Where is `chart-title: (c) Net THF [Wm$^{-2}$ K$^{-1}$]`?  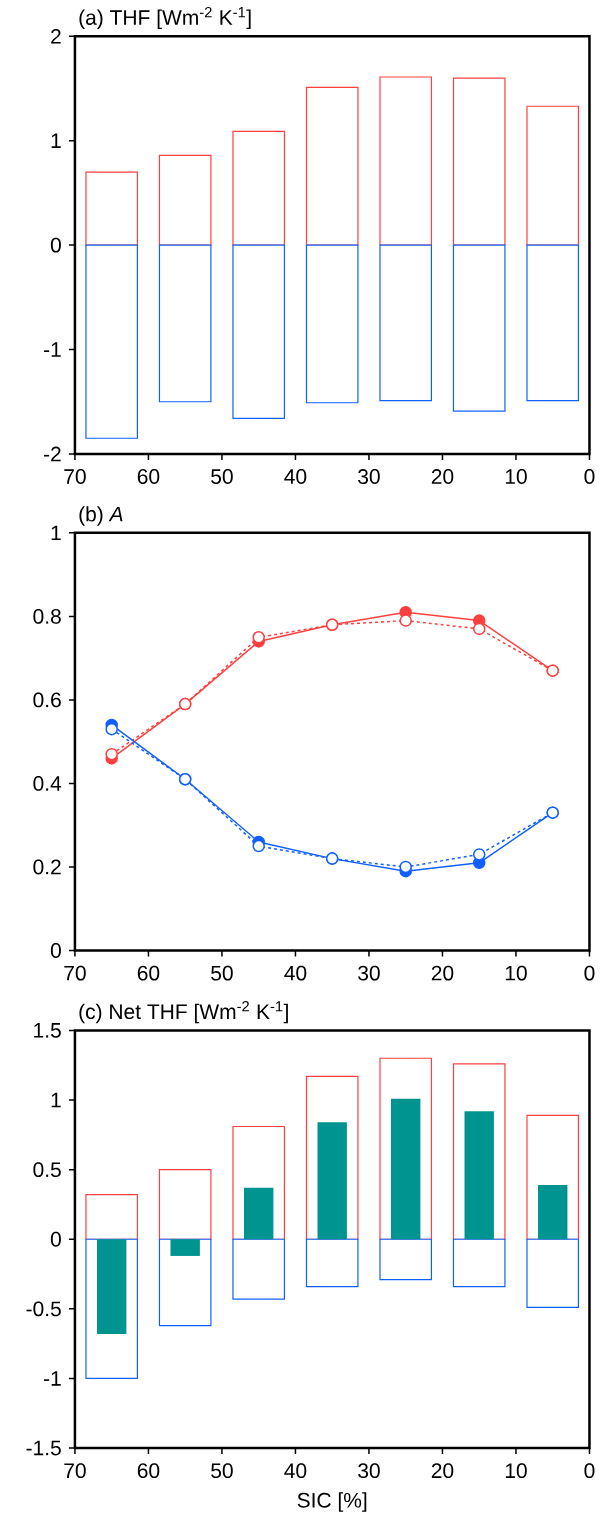
chart-title: (c) Net THF [Wm$^{-2}$ K$^{-1}$] is located at coordinates (183, 1012).